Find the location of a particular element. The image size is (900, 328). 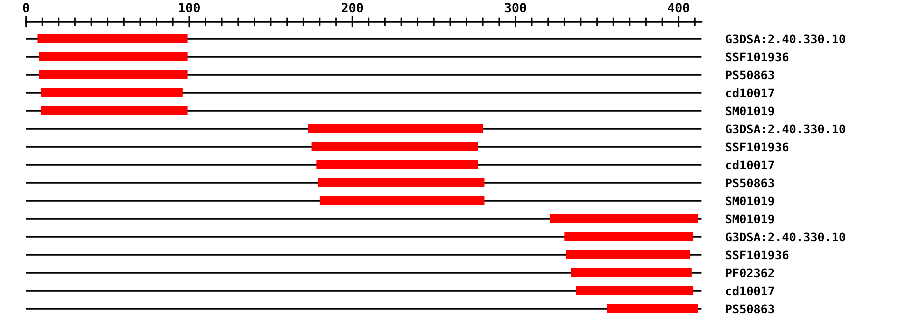

x-tick-label: 300 is located at coordinates (515, 8).